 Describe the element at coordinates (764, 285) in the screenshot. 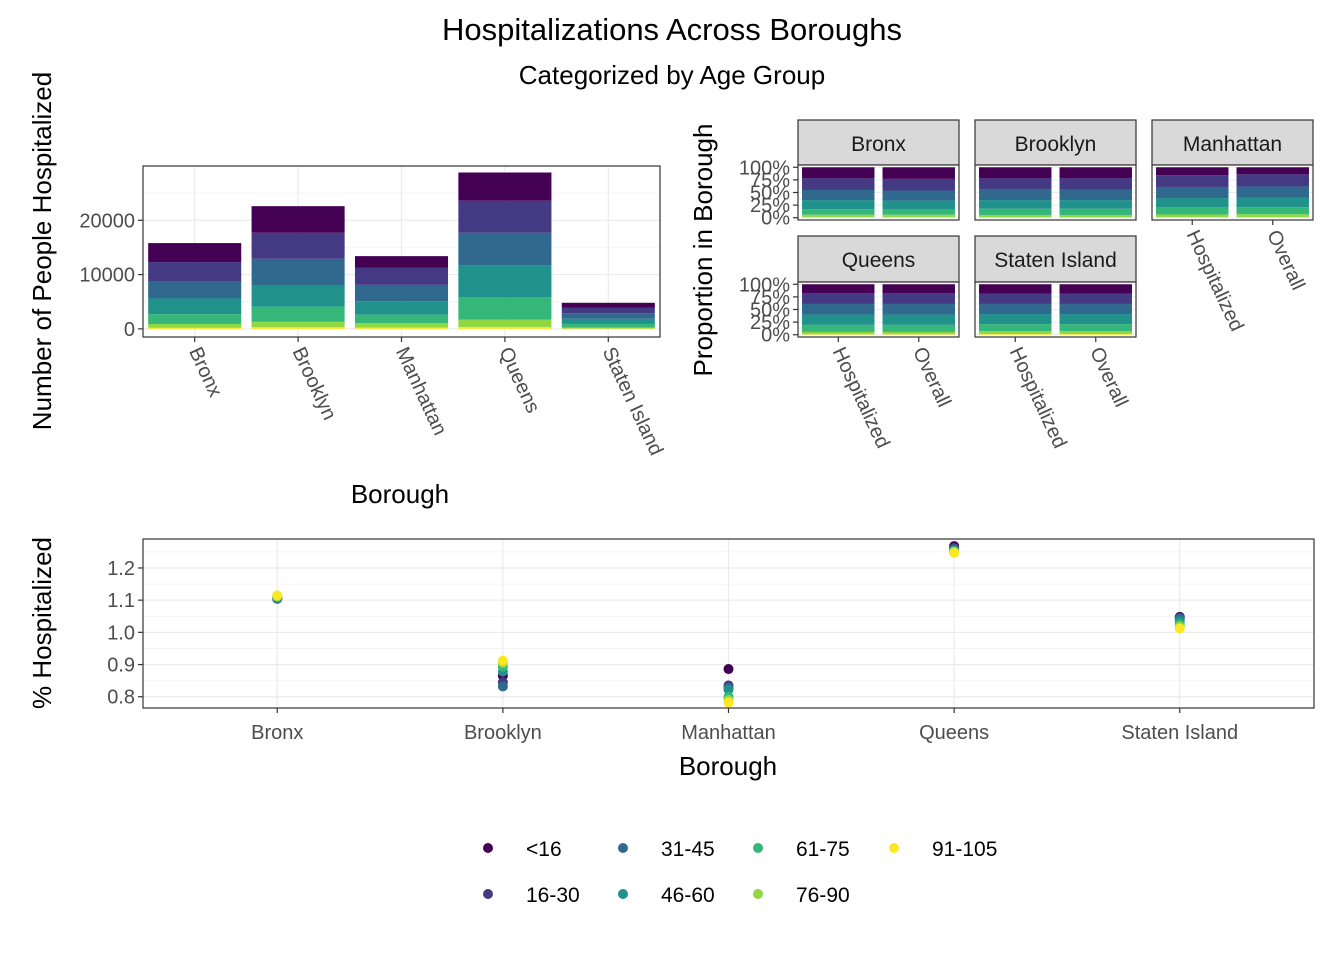

I see `y-tick-label: 100%` at that location.